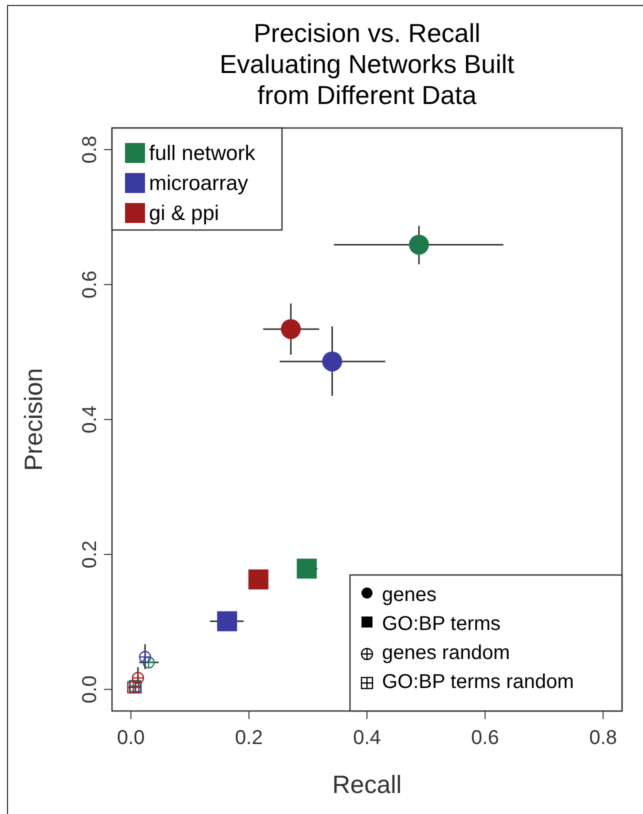 The height and width of the screenshot is (814, 643). What do you see at coordinates (409, 595) in the screenshot?
I see `annotation: genes` at bounding box center [409, 595].